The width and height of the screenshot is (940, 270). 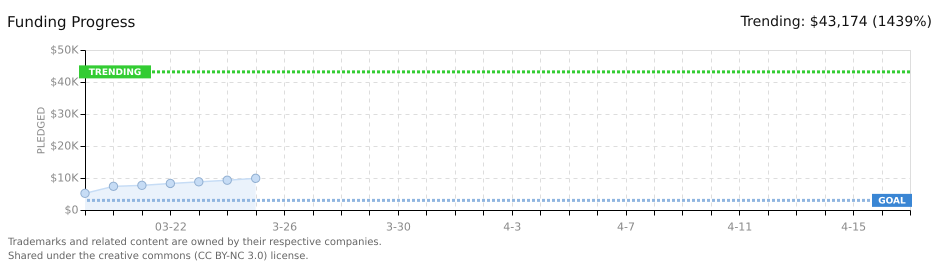 What do you see at coordinates (285, 227) in the screenshot?
I see `x-tick-label: 3-26` at bounding box center [285, 227].